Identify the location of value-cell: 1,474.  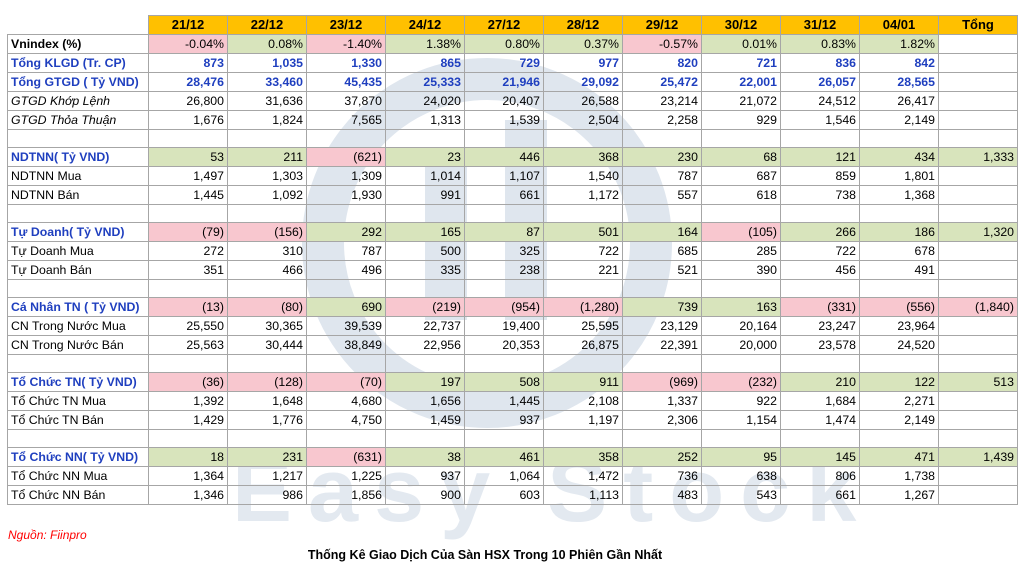
(820, 420).